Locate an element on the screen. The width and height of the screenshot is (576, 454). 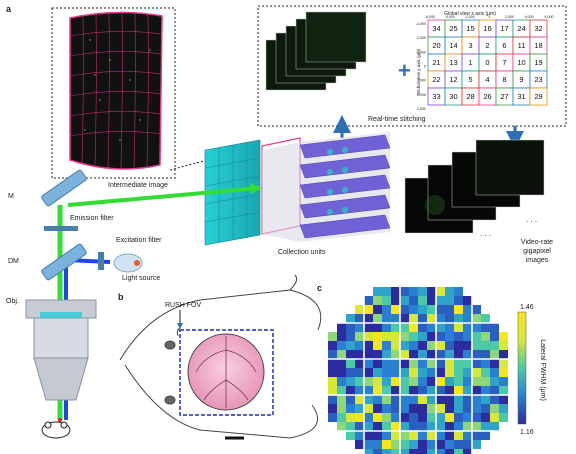
stitching-tile-stack is located at coordinates (316, 51).